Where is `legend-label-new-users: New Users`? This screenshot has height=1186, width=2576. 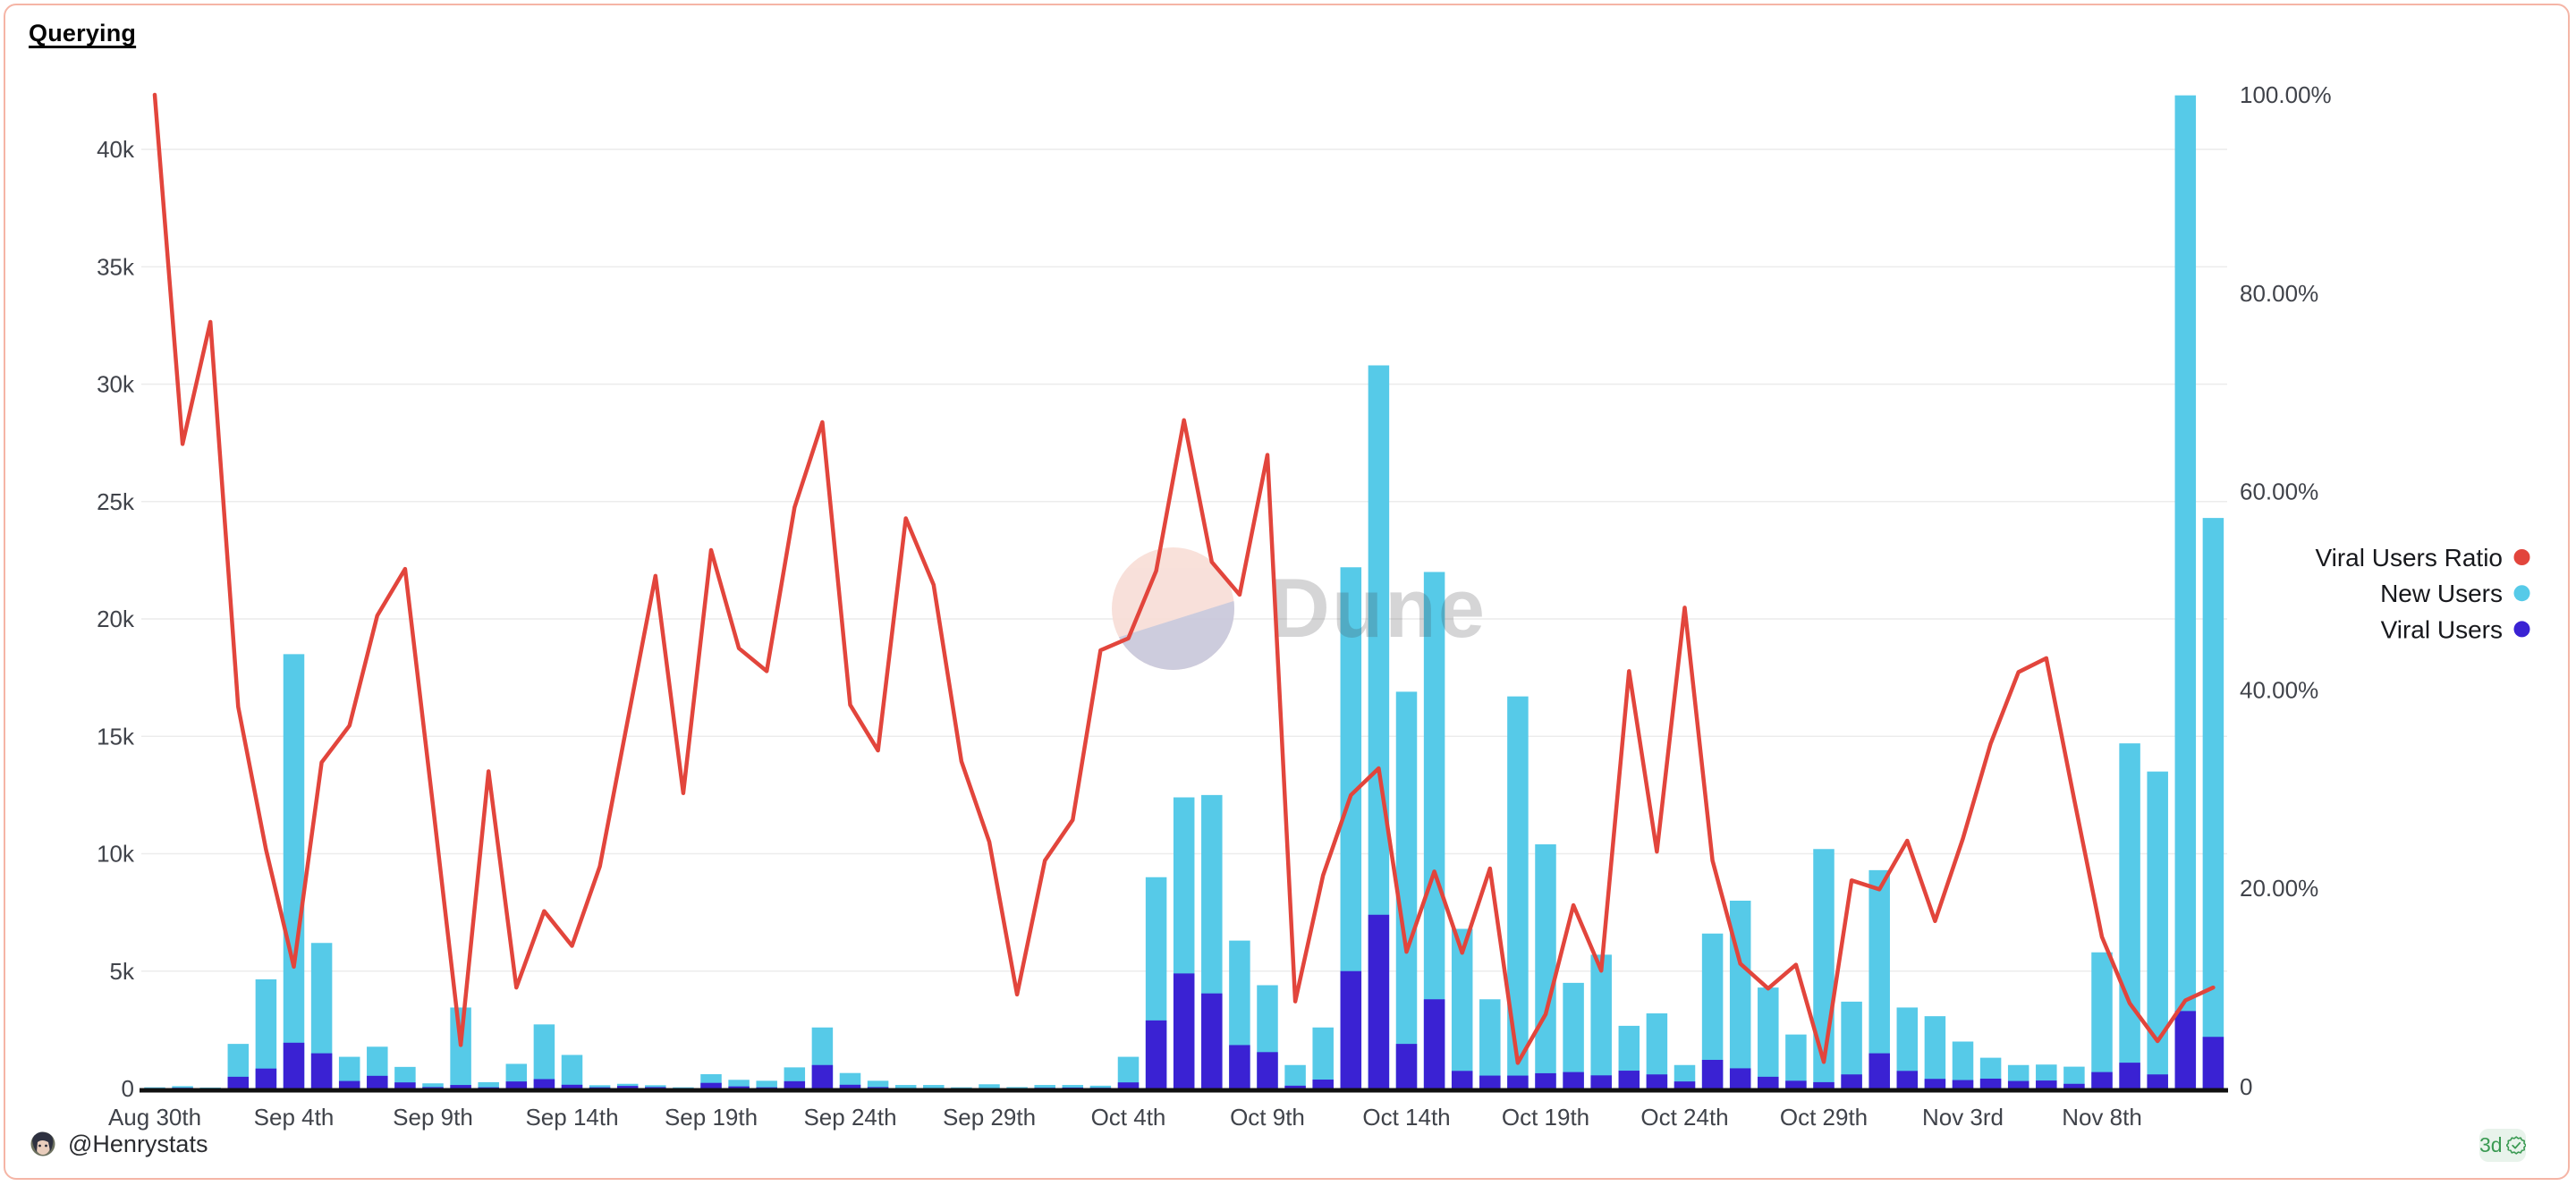
legend-label-new-users: New Users is located at coordinates (2441, 593).